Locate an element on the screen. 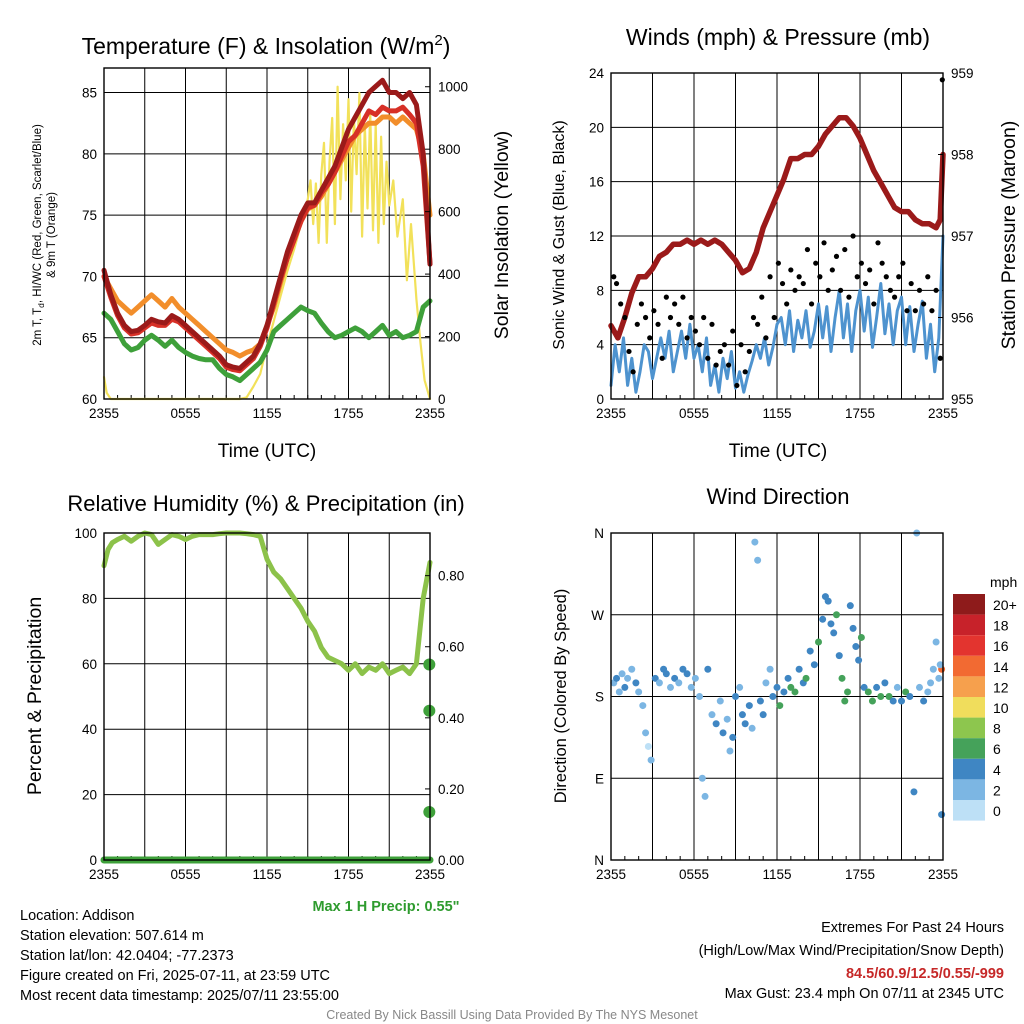 The width and height of the screenshot is (1024, 1024). svg-text: & 9m T (Orange) is located at coordinates (52, 235).